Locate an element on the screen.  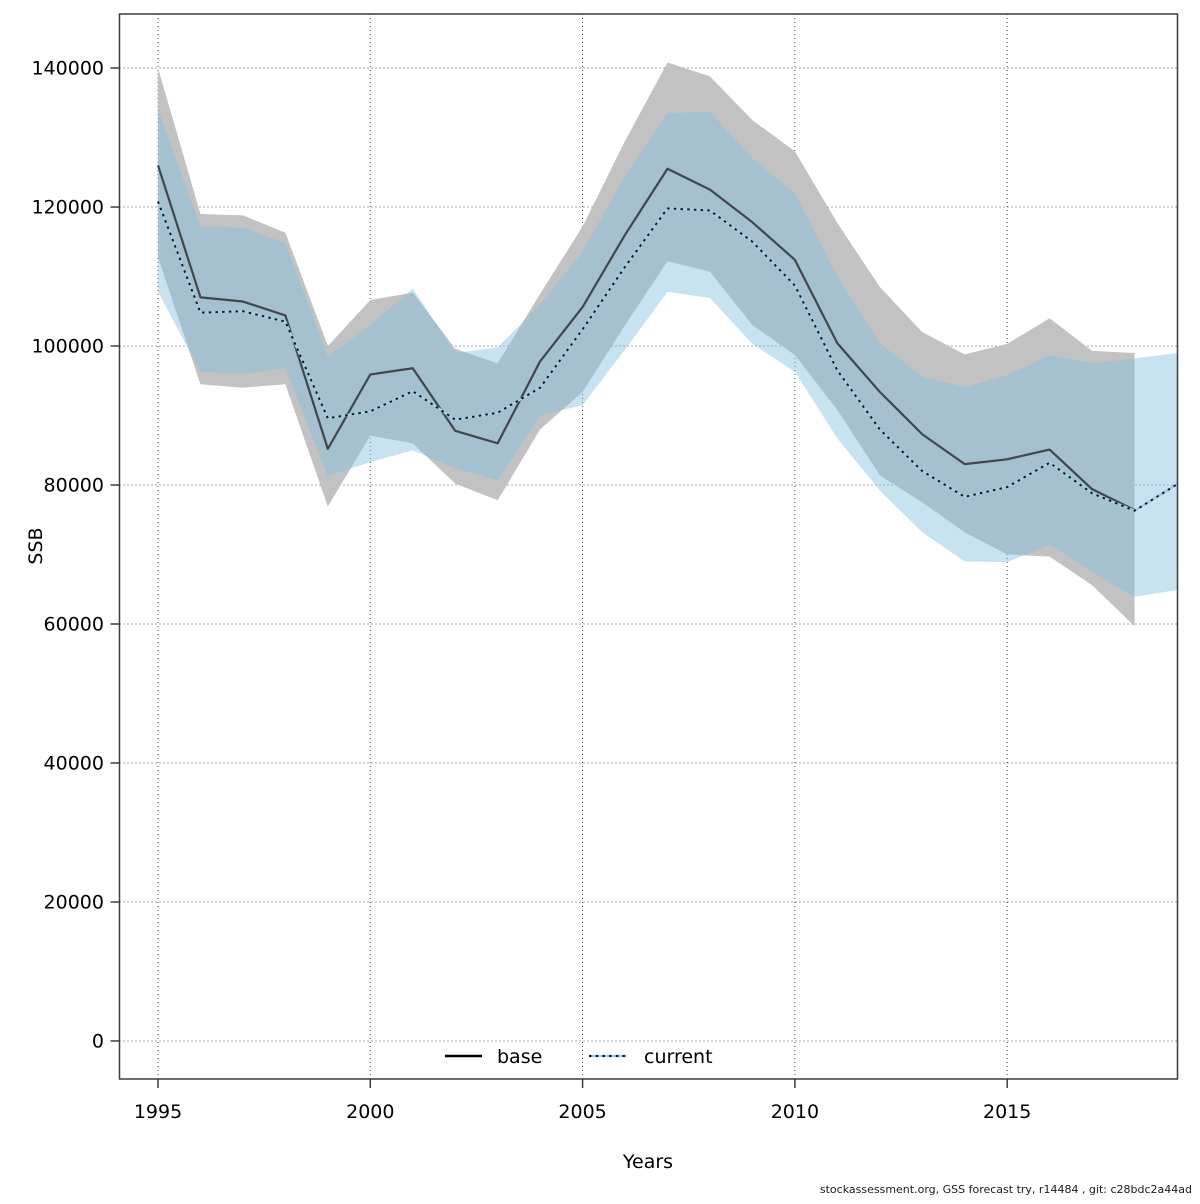
x-tick-label: 2010 is located at coordinates (795, 1112).